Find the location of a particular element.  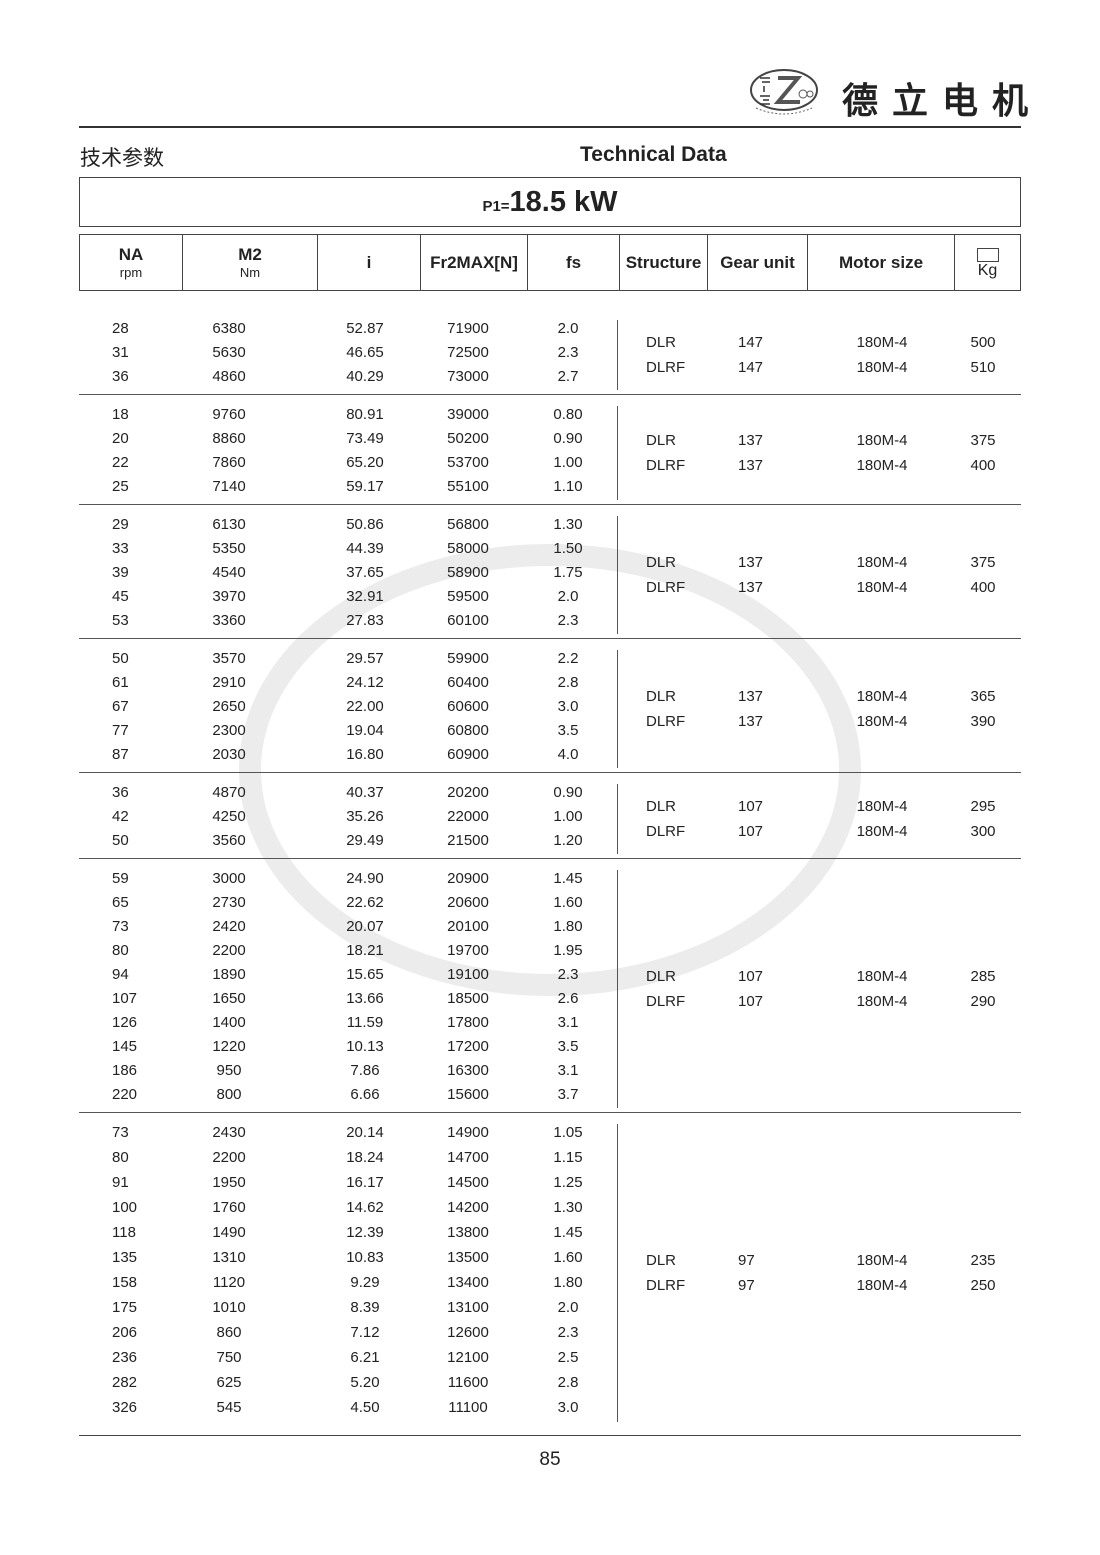

cell-radial-force: 19100 is located at coordinates (468, 974).